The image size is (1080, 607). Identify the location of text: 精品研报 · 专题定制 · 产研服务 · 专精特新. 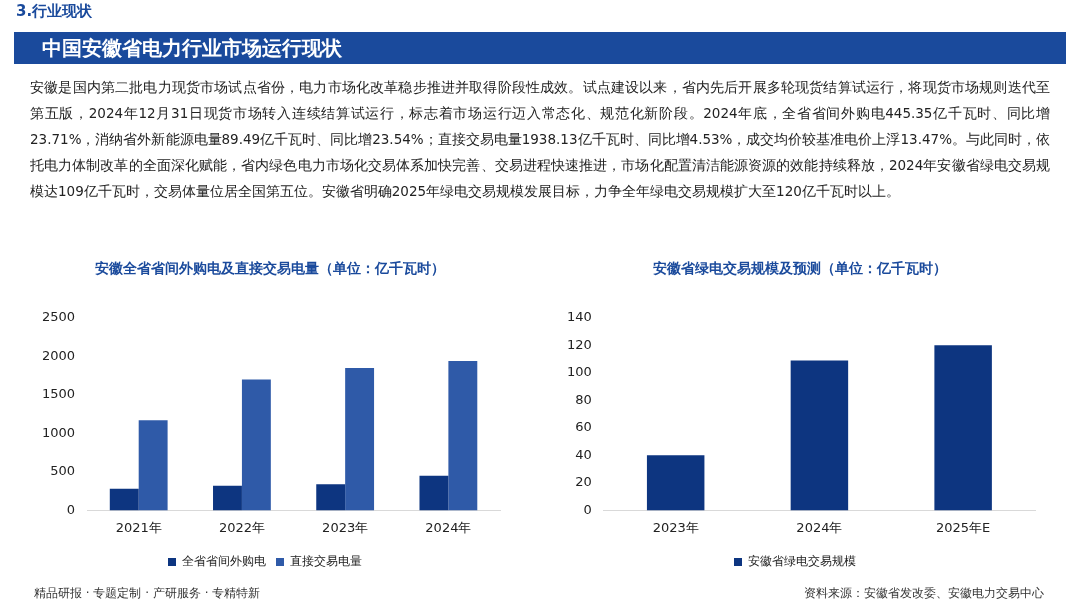
(147, 593).